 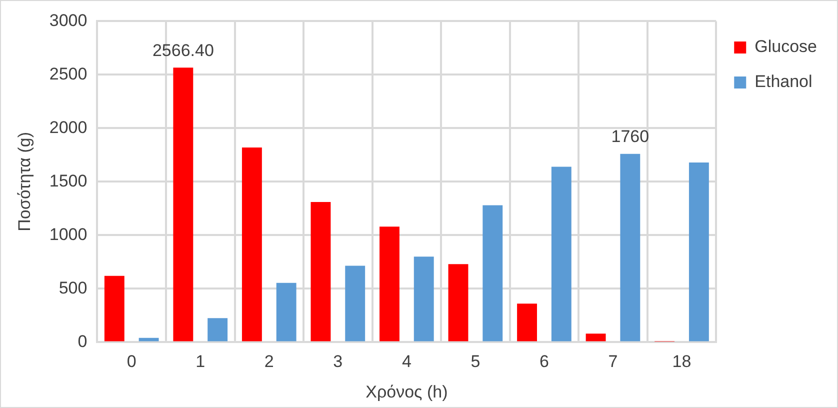 What do you see at coordinates (83, 341) in the screenshot?
I see `y-tick-label: 0` at bounding box center [83, 341].